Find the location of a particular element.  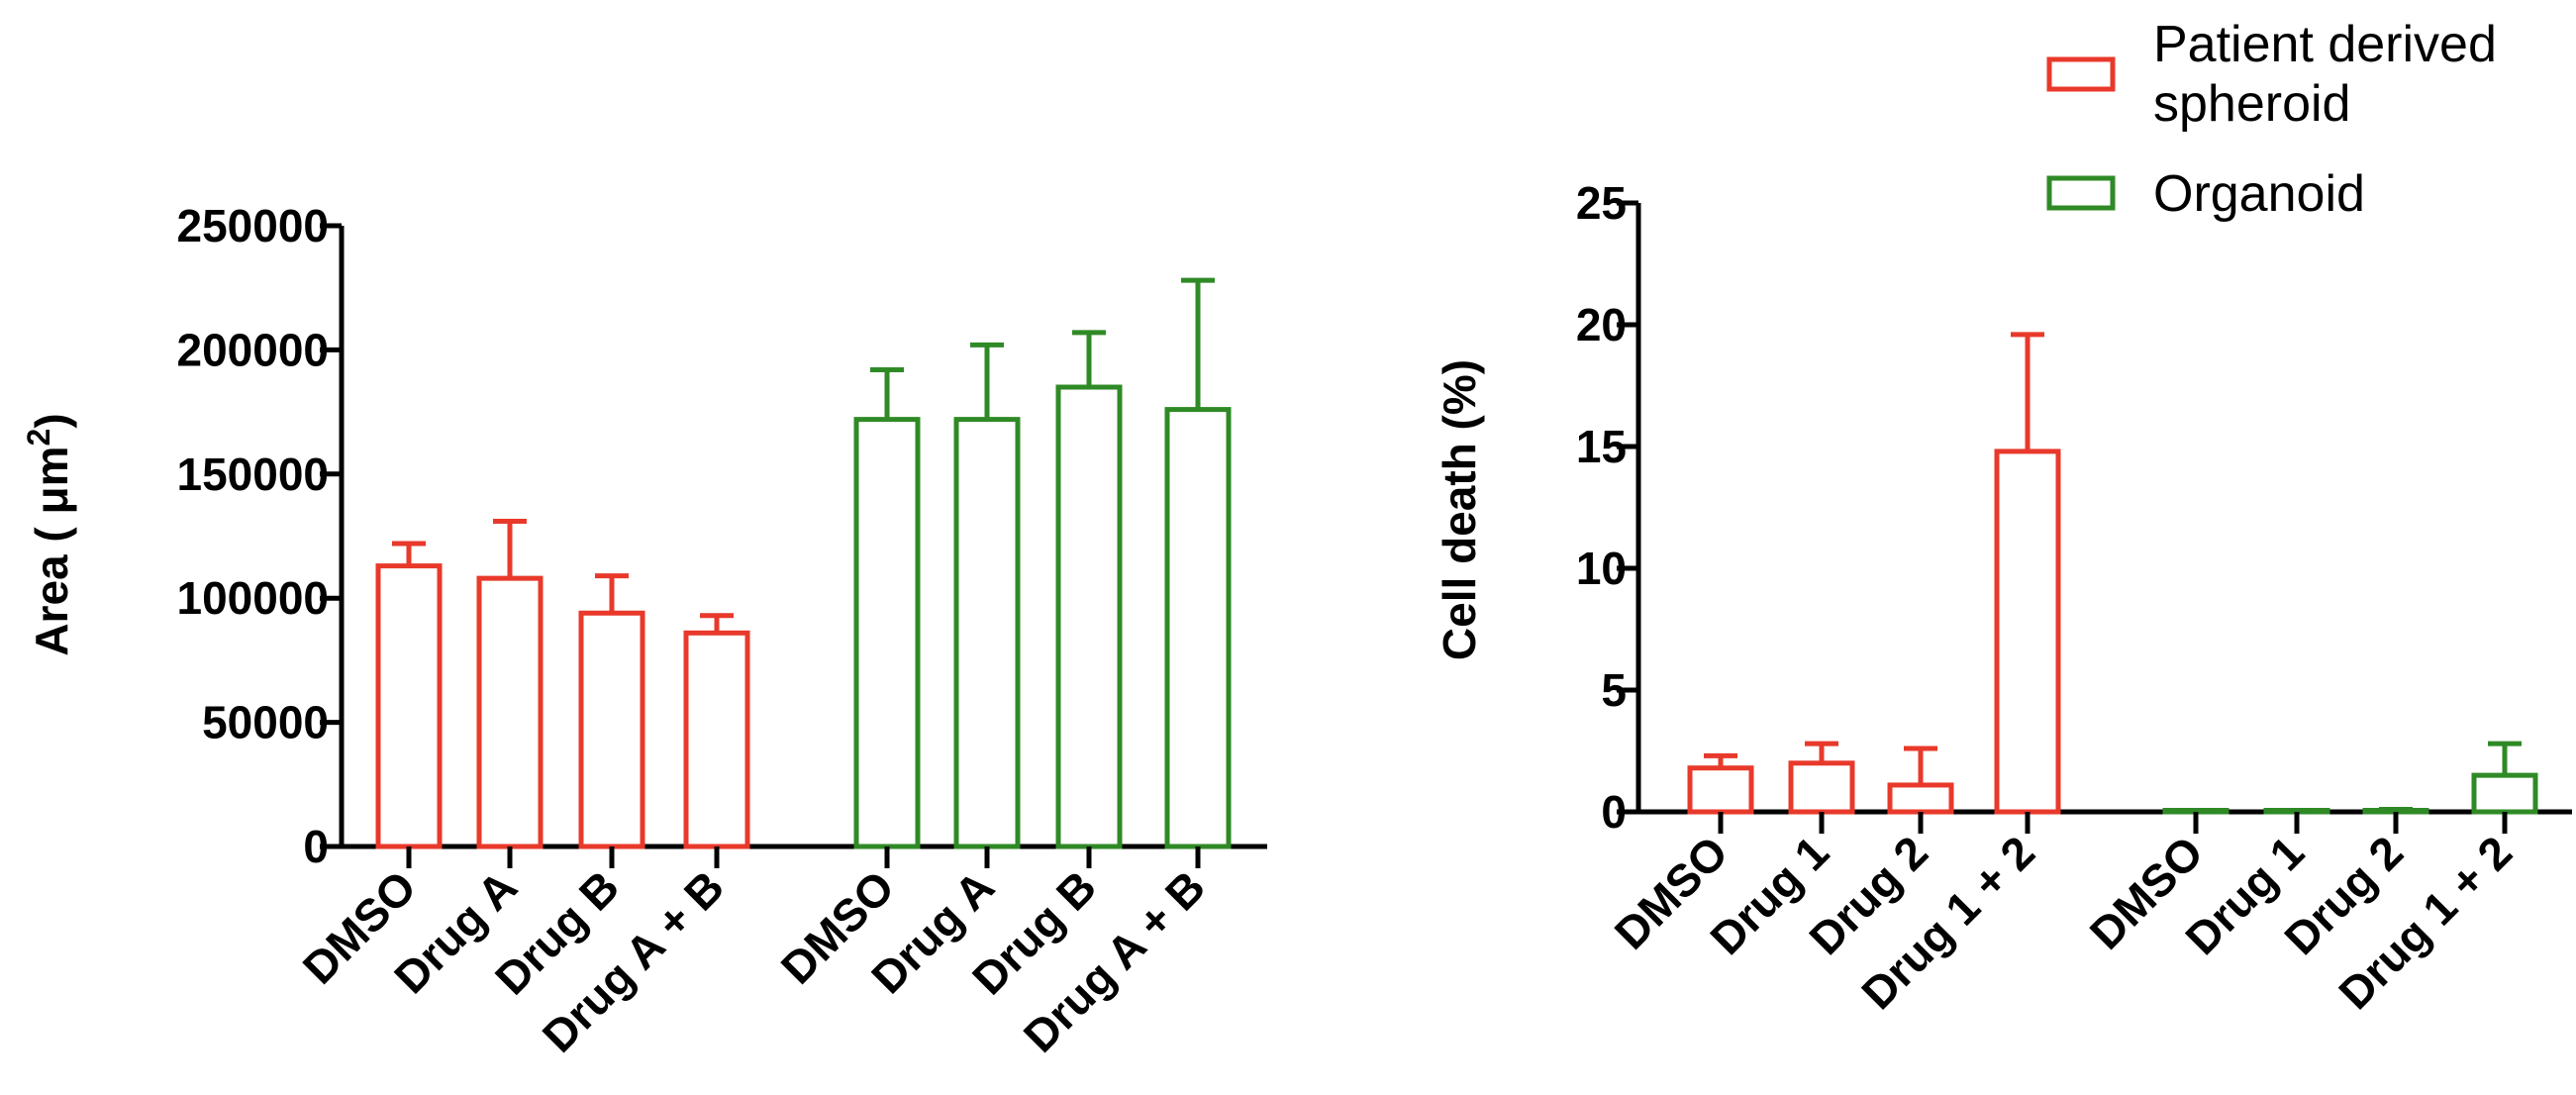

y-tick-label: 200000 is located at coordinates (253, 349).